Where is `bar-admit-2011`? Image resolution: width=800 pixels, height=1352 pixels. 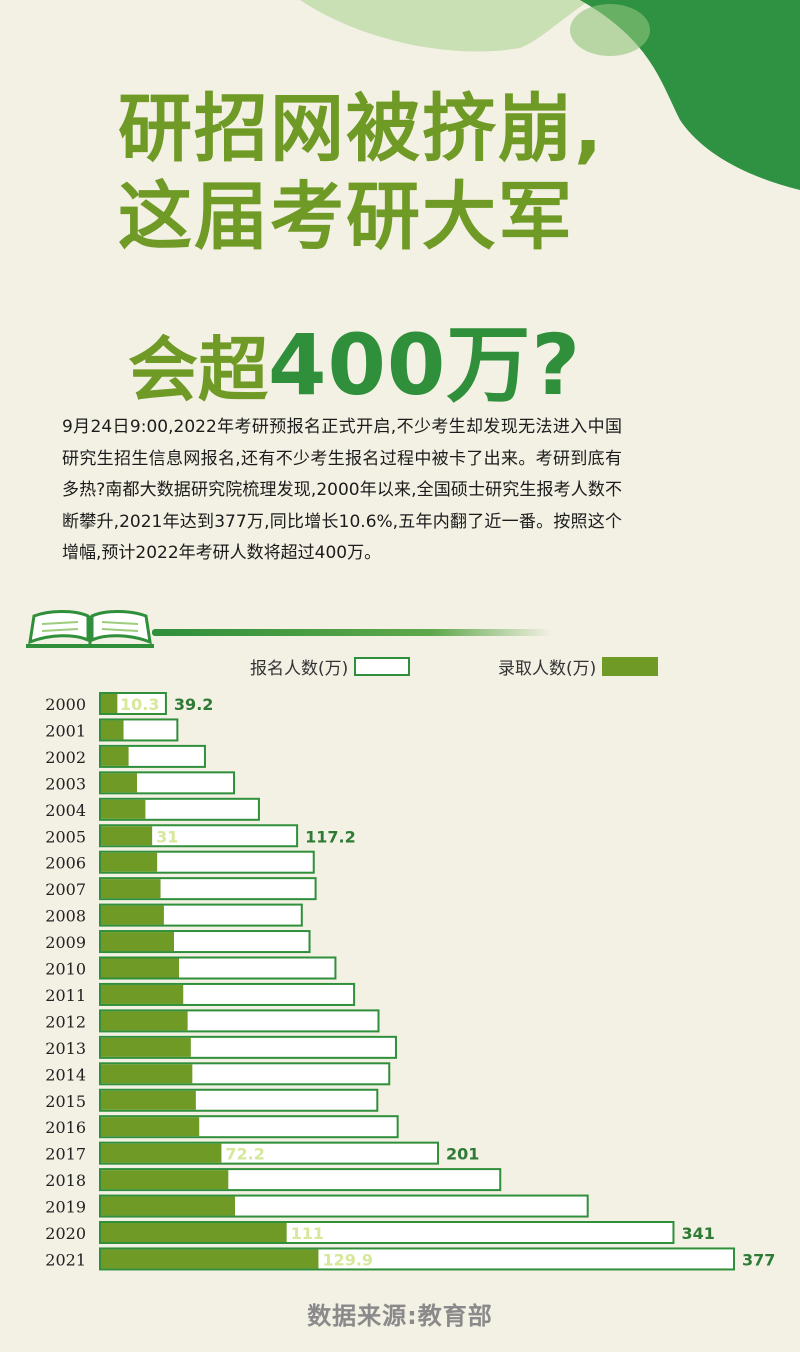
bar-admit-2011 is located at coordinates (142, 994).